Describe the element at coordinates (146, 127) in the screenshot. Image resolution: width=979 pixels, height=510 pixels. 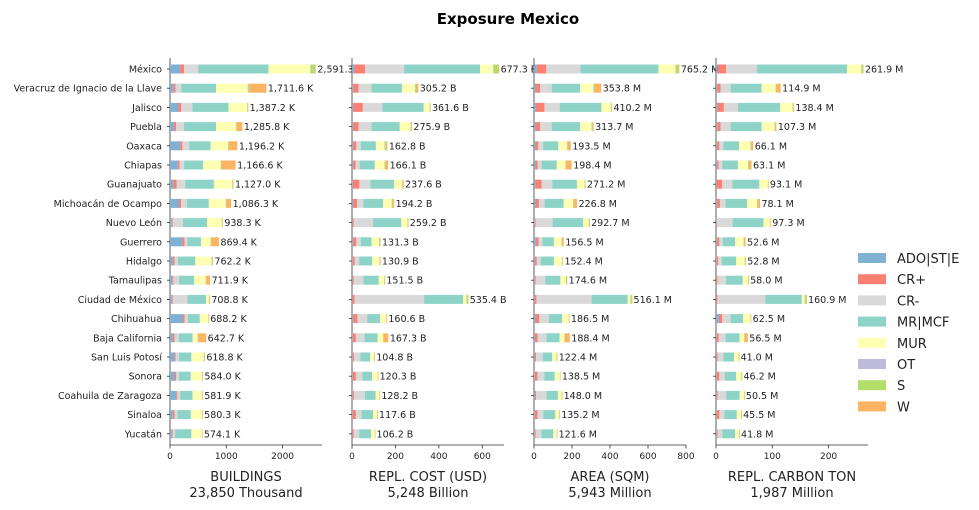
I see `category-label: Puebla` at that location.